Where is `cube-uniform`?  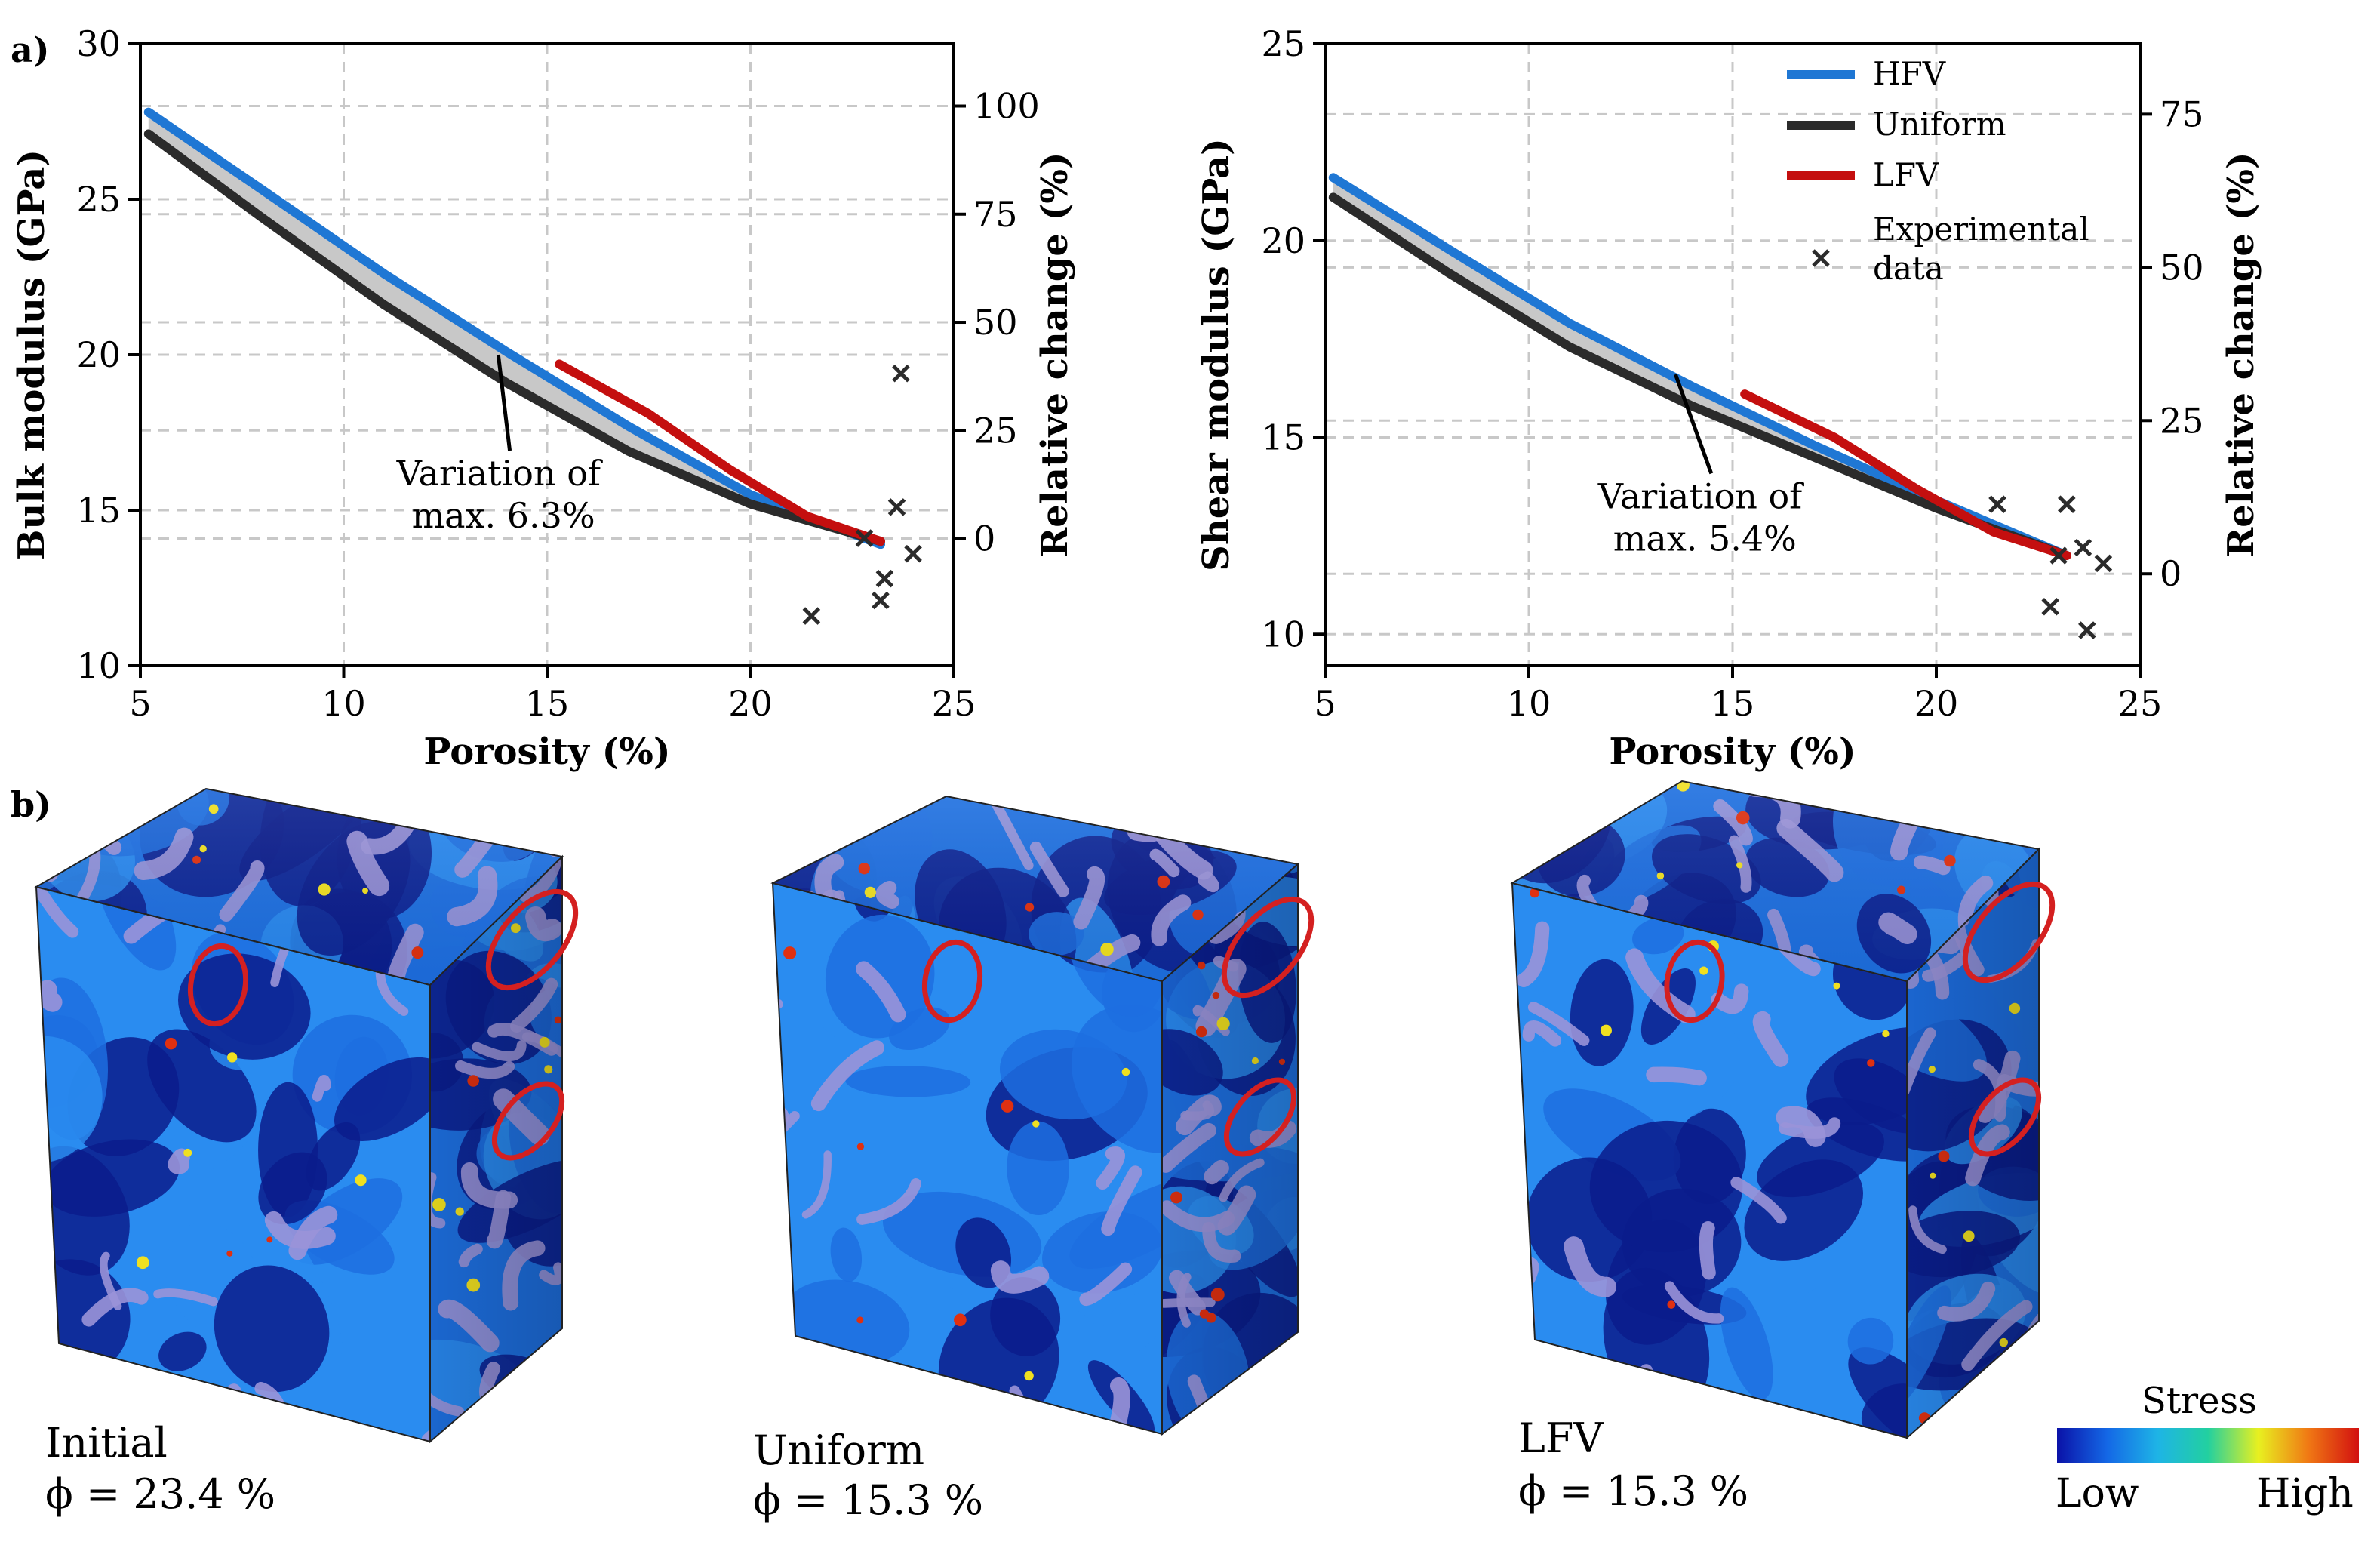 cube-uniform is located at coordinates (1042, 1115).